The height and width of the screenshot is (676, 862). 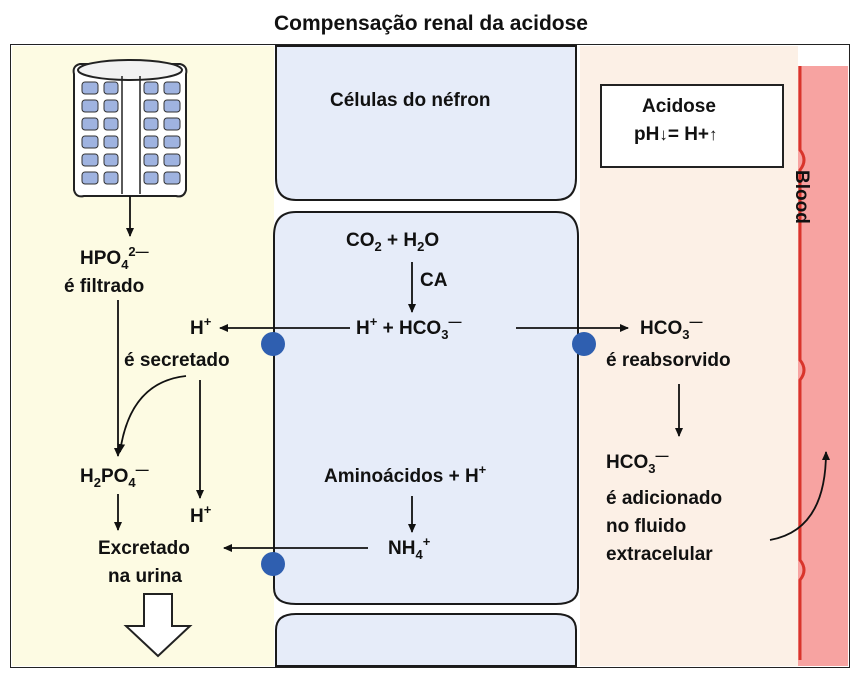 I want to click on h-hco3-label: H+ + HCO3—, so click(x=409, y=328).